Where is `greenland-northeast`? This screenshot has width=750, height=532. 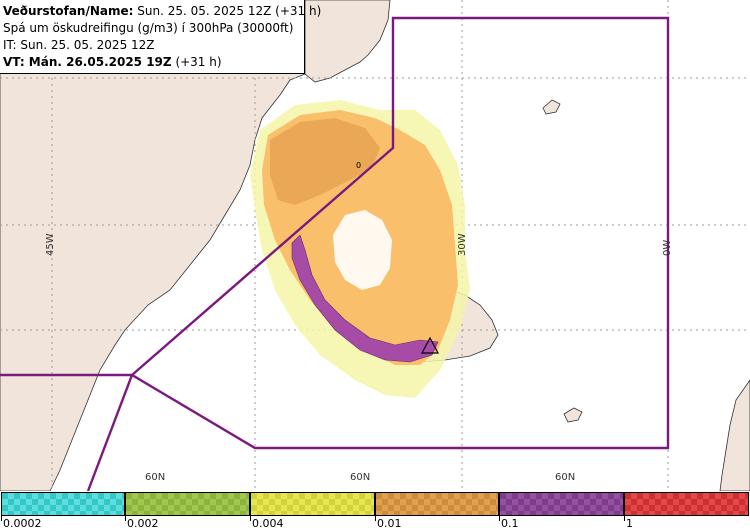
greenland-northeast is located at coordinates (347, 41).